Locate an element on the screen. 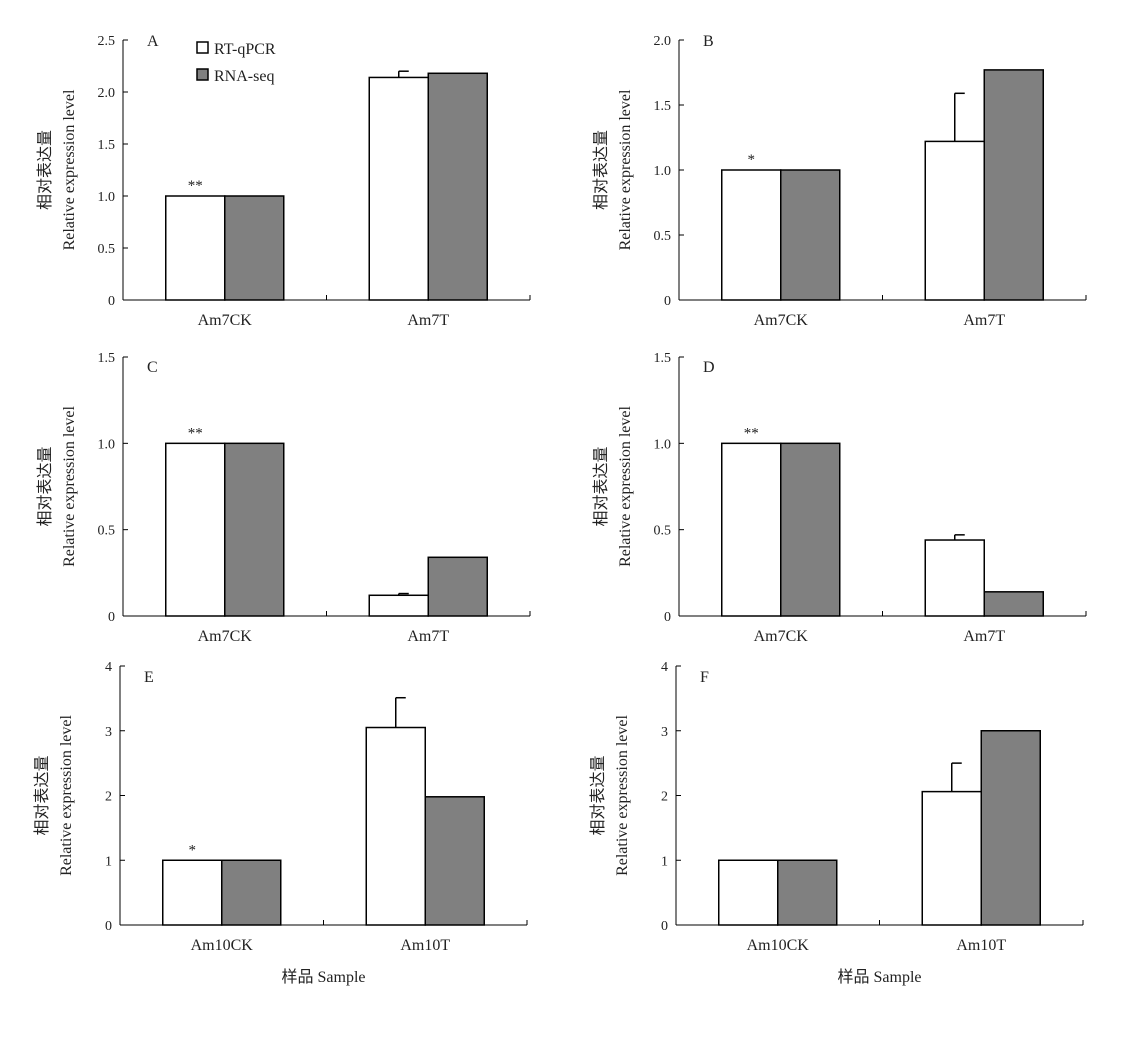 The image size is (1148, 1050). y-tick-label: 2.5 is located at coordinates (107, 41).